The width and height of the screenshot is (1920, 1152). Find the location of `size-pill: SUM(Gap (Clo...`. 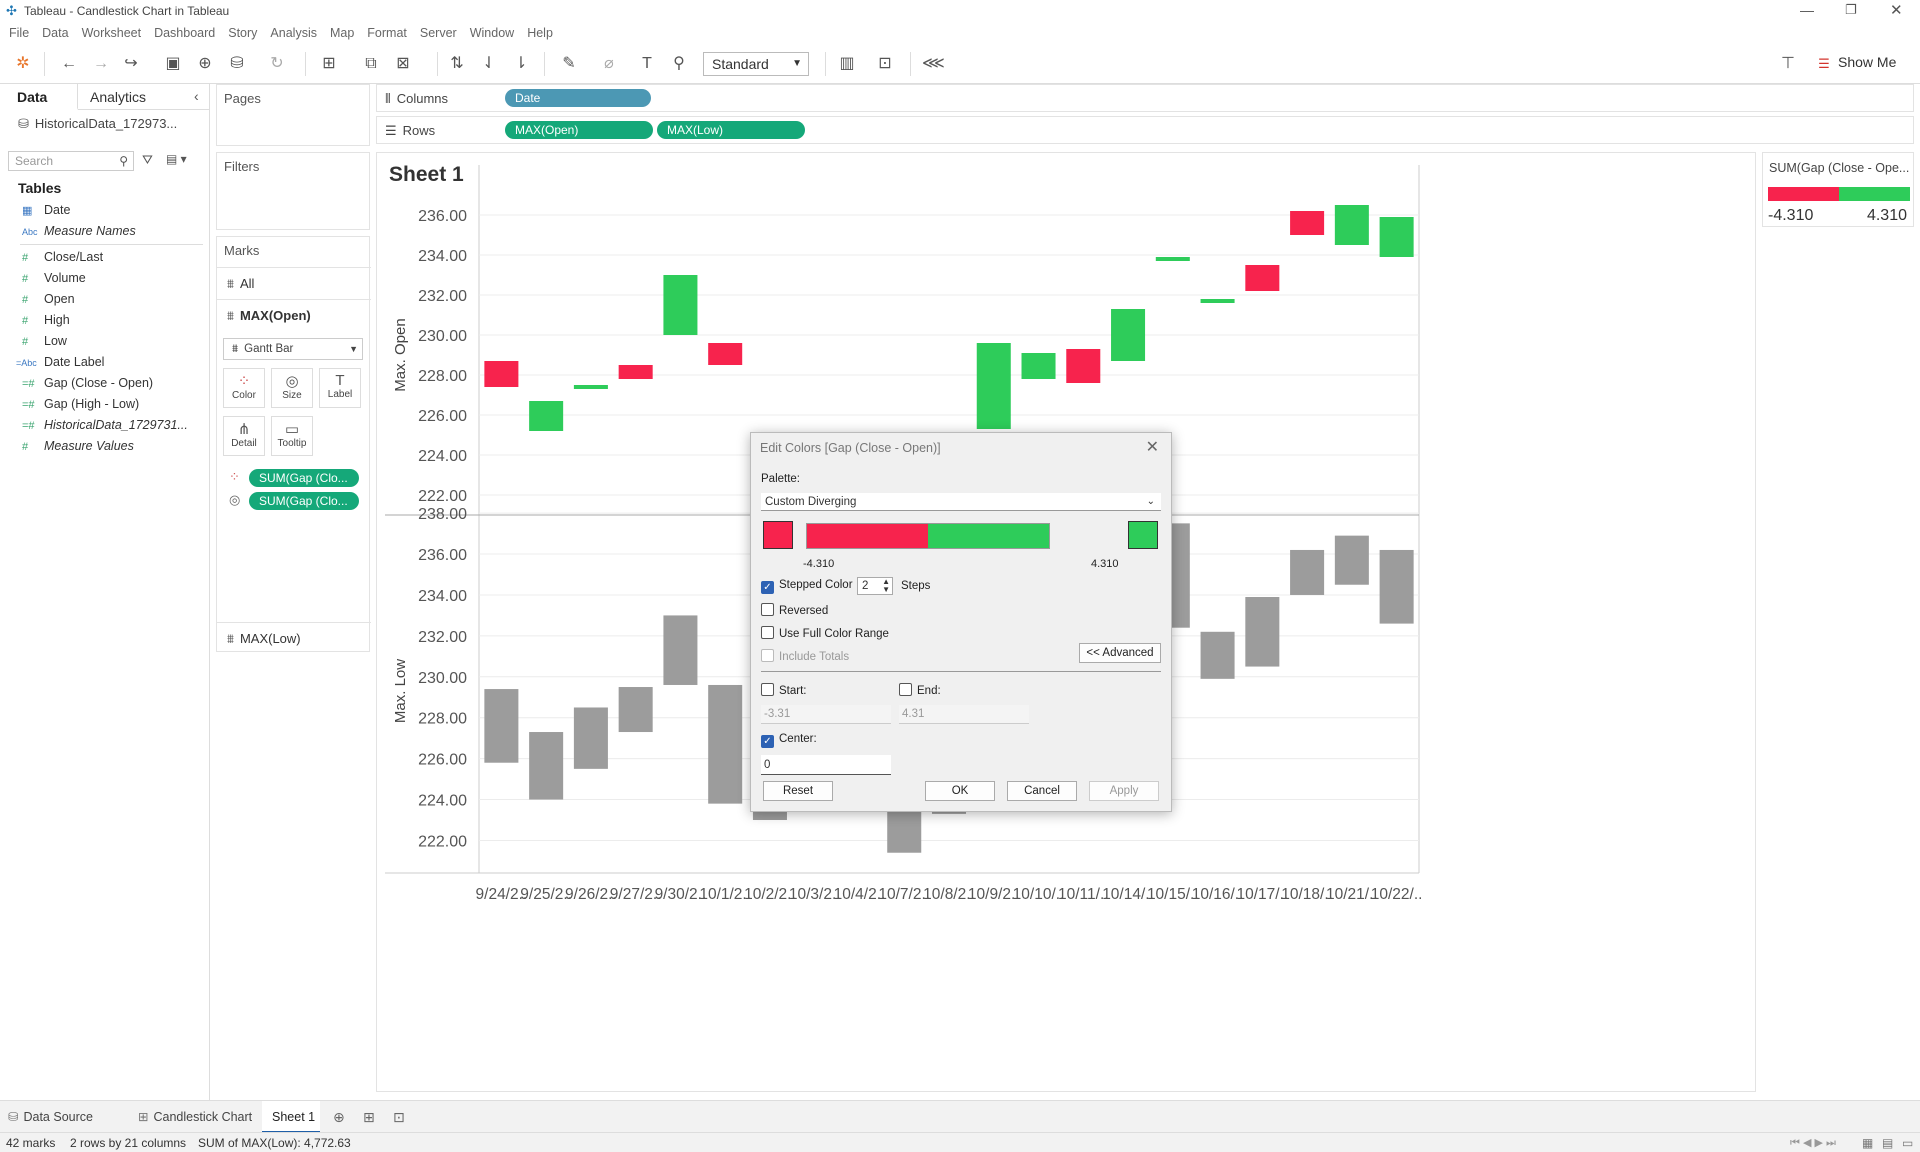

size-pill: SUM(Gap (Clo... is located at coordinates (304, 501).